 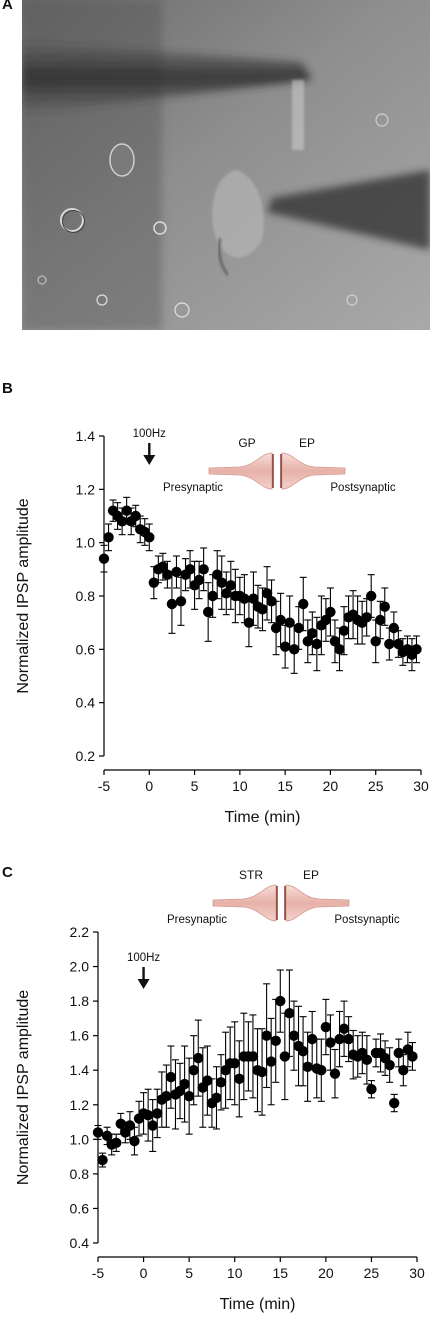 What do you see at coordinates (80, 1036) in the screenshot?
I see `y-tick-label: 1.6` at bounding box center [80, 1036].